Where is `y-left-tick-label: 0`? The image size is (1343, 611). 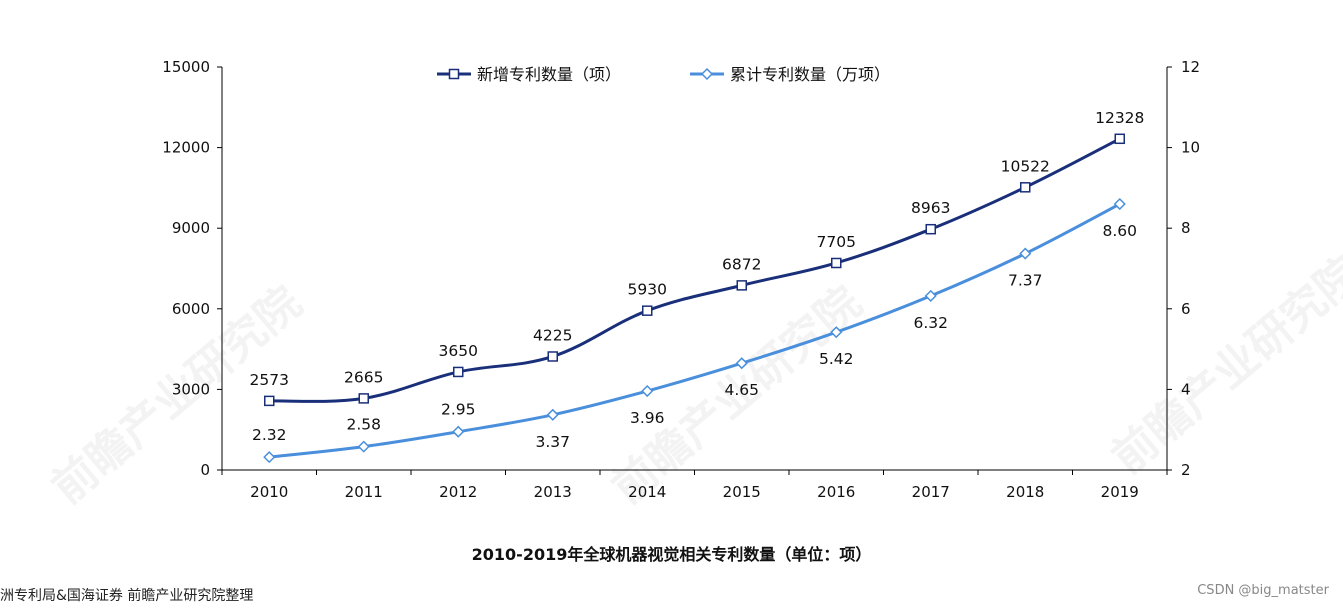
y-left-tick-label: 0 is located at coordinates (205, 470).